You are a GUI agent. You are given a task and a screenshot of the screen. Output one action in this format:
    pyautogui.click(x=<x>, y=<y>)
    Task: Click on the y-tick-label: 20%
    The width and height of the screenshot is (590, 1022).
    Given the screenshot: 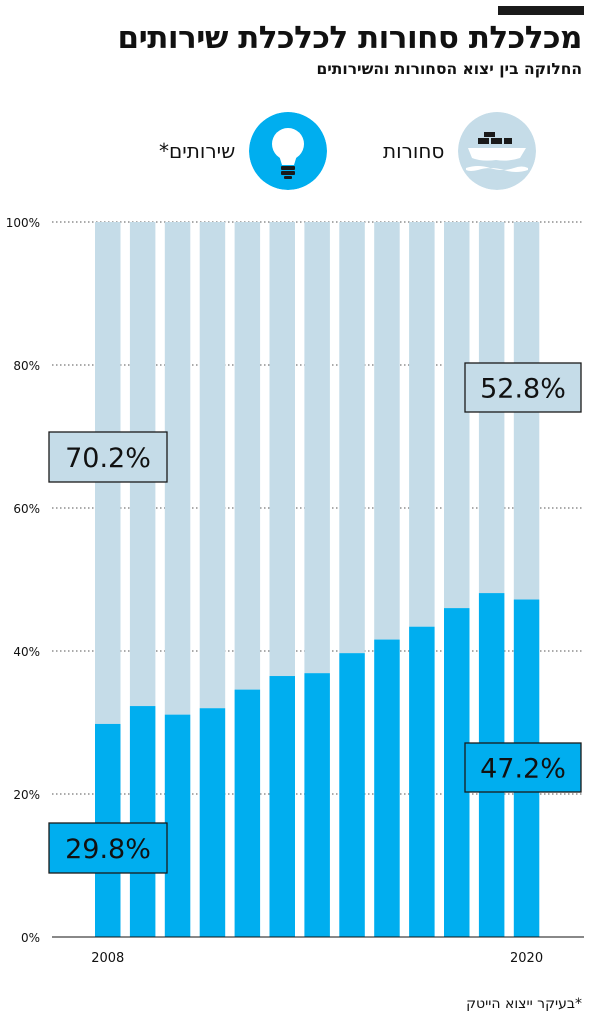 What is the action you would take?
    pyautogui.click(x=26, y=795)
    